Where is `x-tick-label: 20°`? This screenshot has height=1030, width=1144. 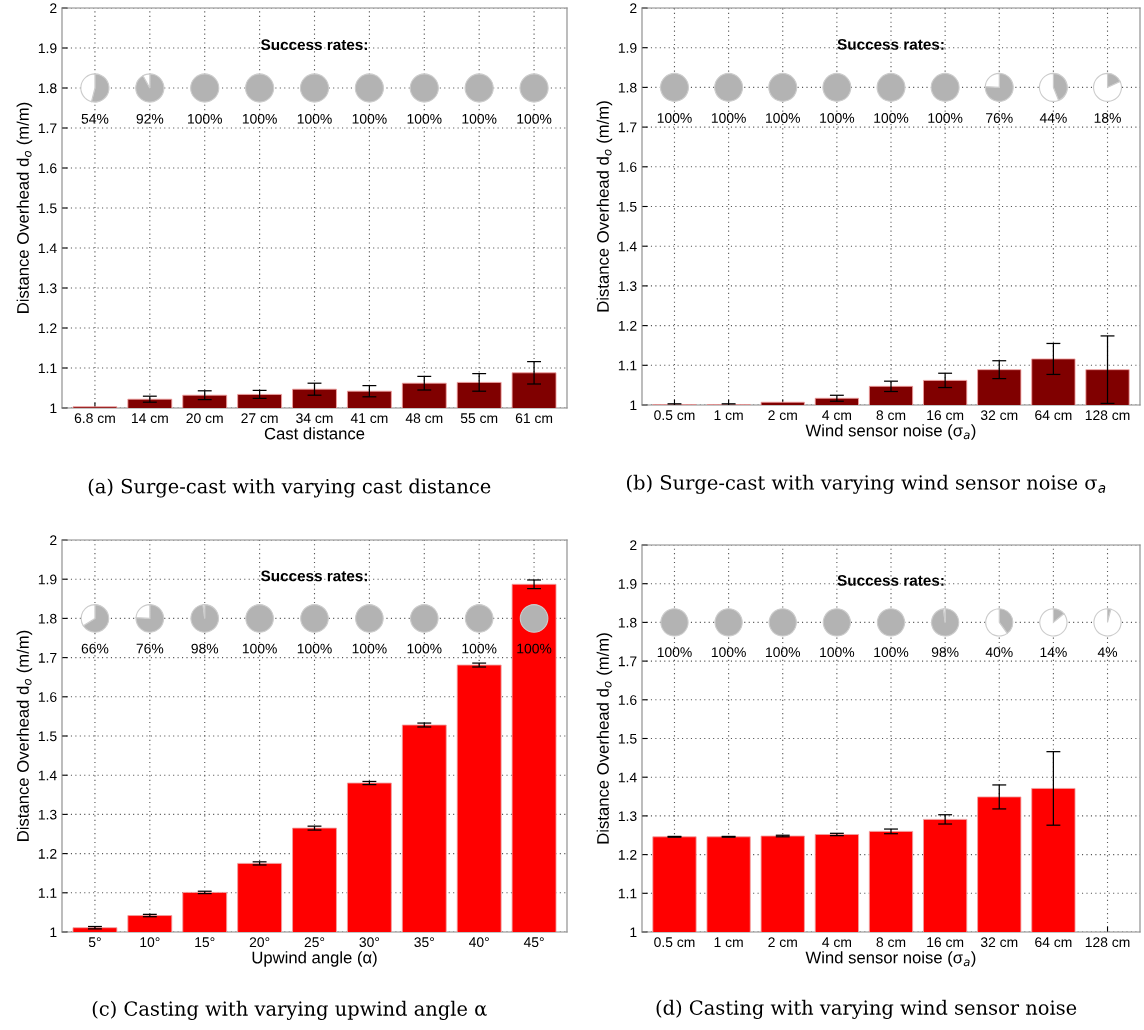
x-tick-label: 20° is located at coordinates (259, 942).